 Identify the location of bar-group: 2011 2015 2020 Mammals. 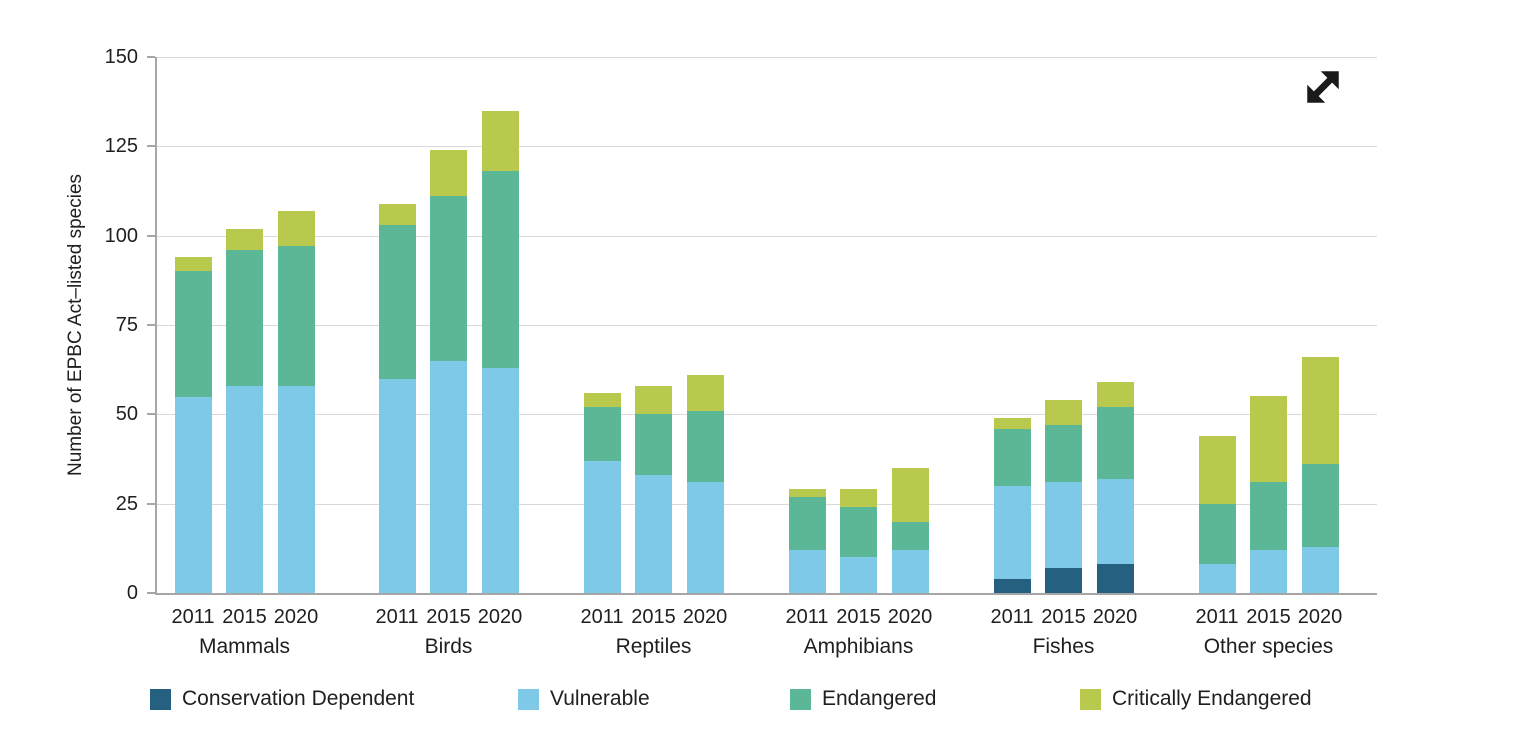
(244, 434).